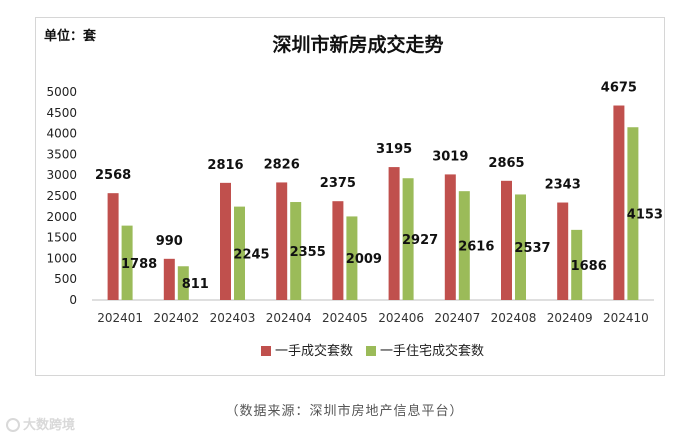  I want to click on y-tick-label: 1500, so click(61, 238).